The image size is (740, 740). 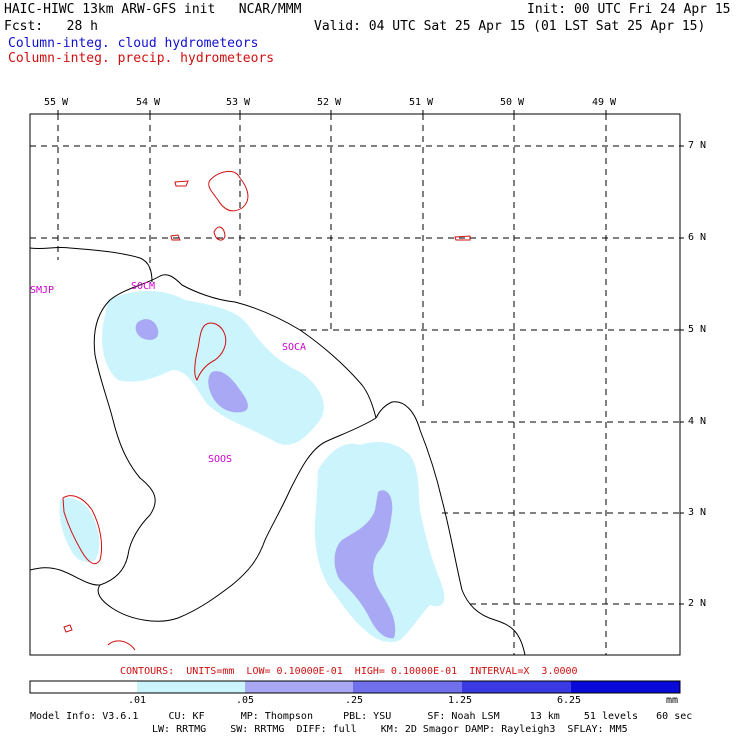 What do you see at coordinates (697, 145) in the screenshot?
I see `lat-label: 7 N` at bounding box center [697, 145].